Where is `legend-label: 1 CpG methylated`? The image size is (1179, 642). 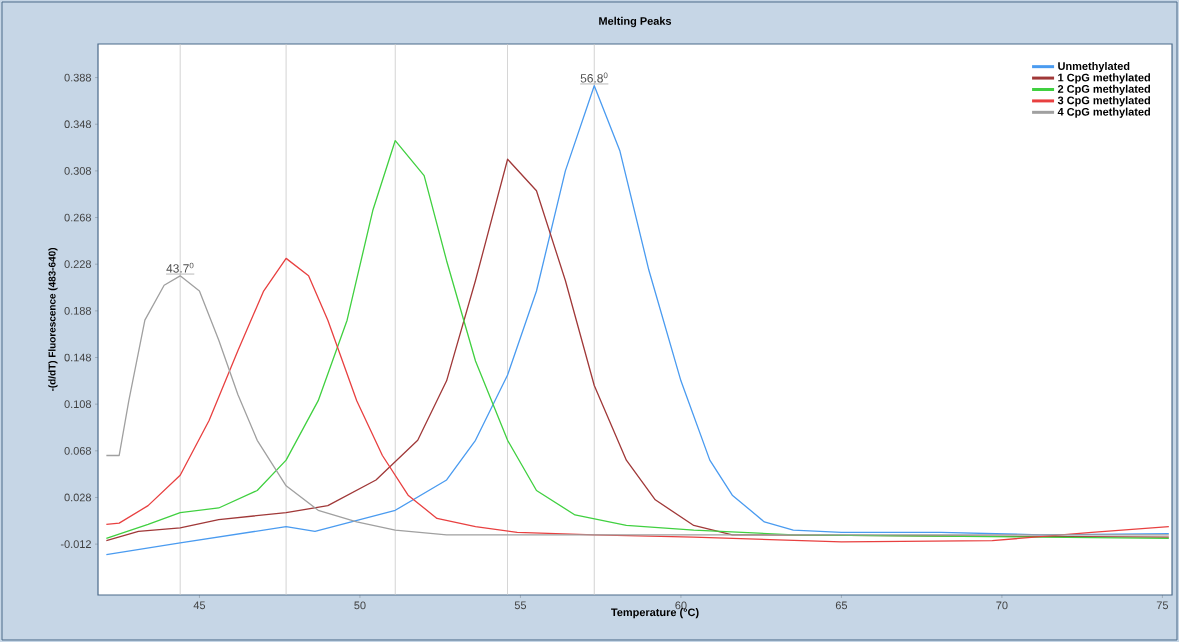
legend-label: 1 CpG methylated is located at coordinates (1104, 78).